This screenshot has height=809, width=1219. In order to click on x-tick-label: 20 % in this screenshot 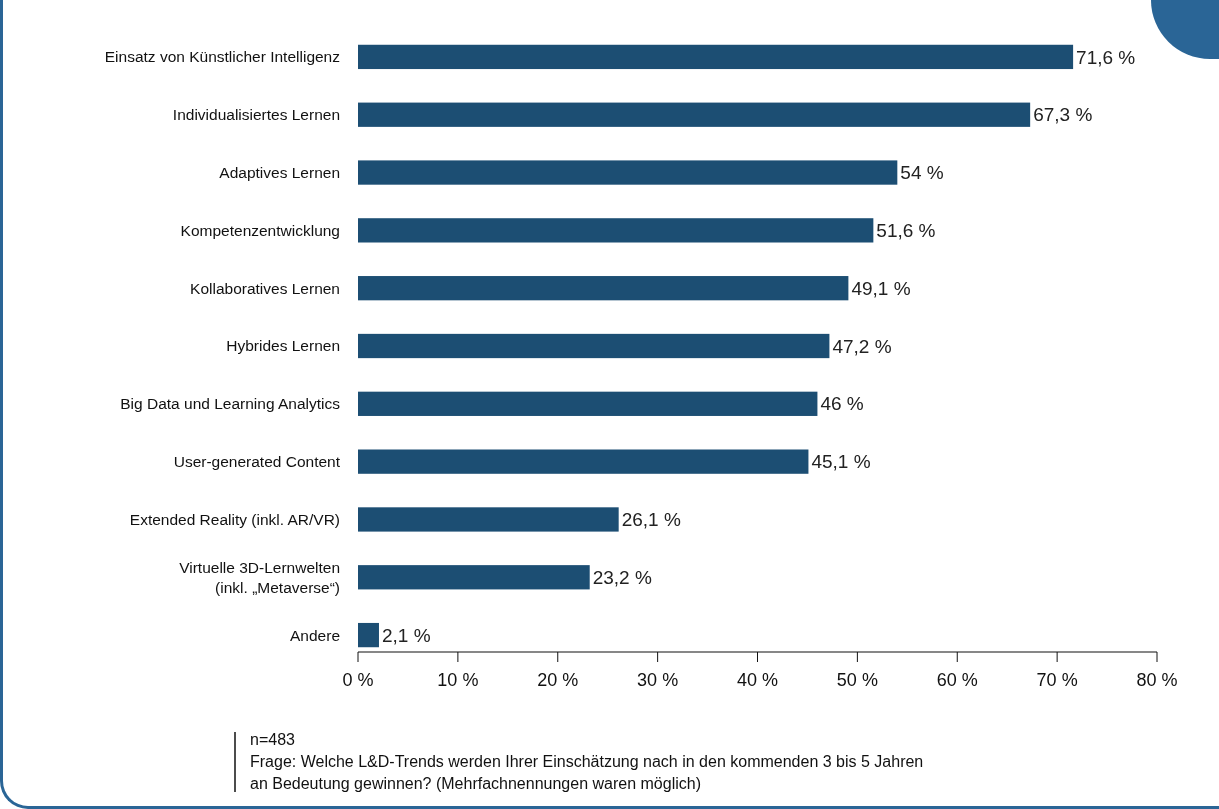, I will do `click(558, 680)`.